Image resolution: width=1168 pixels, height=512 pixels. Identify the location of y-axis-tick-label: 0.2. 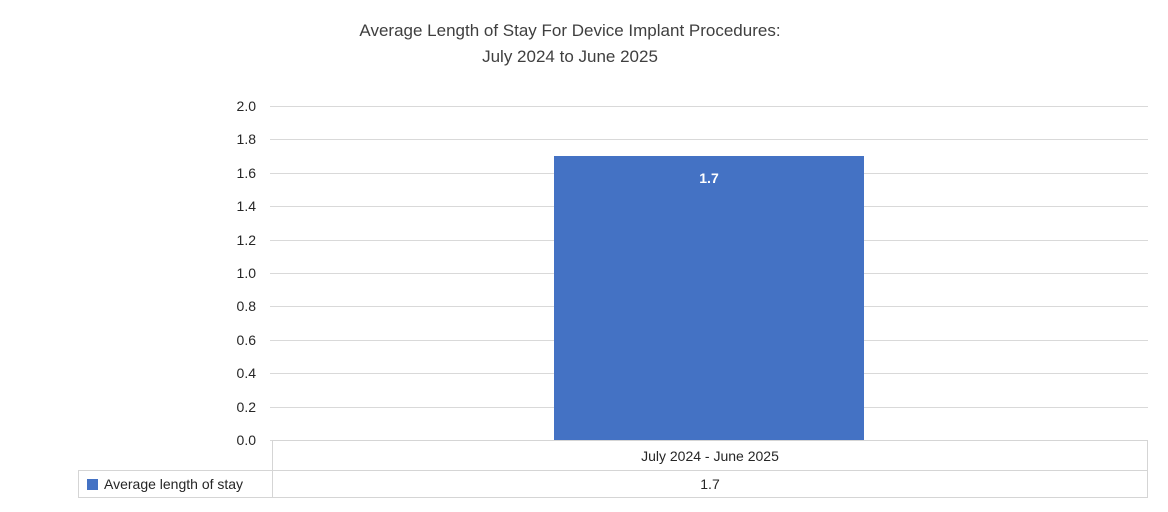
(246, 407).